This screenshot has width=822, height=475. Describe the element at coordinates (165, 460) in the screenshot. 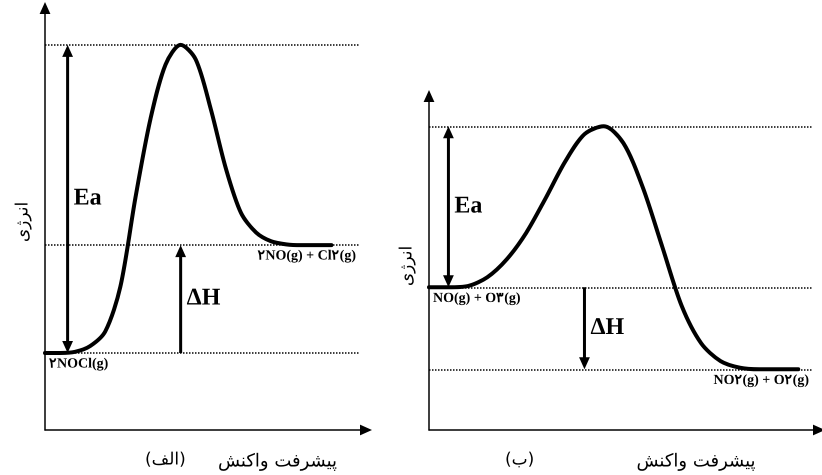

I see `text: (الف)` at that location.